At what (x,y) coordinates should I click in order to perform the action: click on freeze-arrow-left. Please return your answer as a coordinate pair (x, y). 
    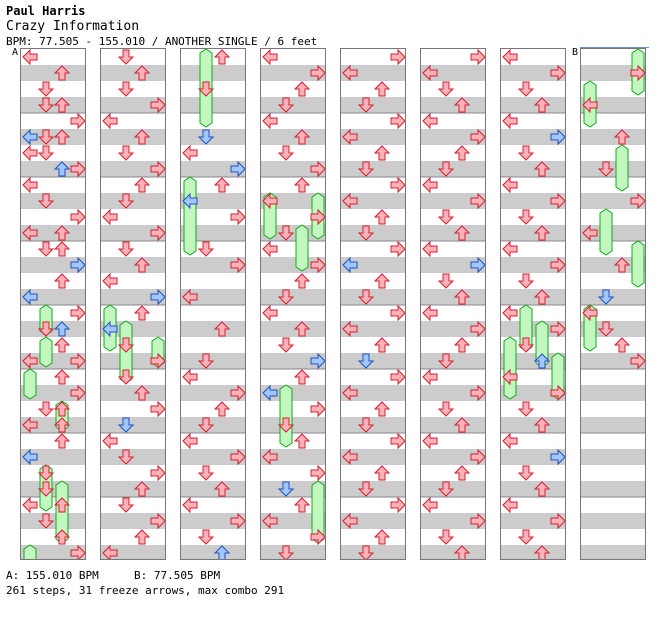
    Looking at the image, I should click on (510, 368).